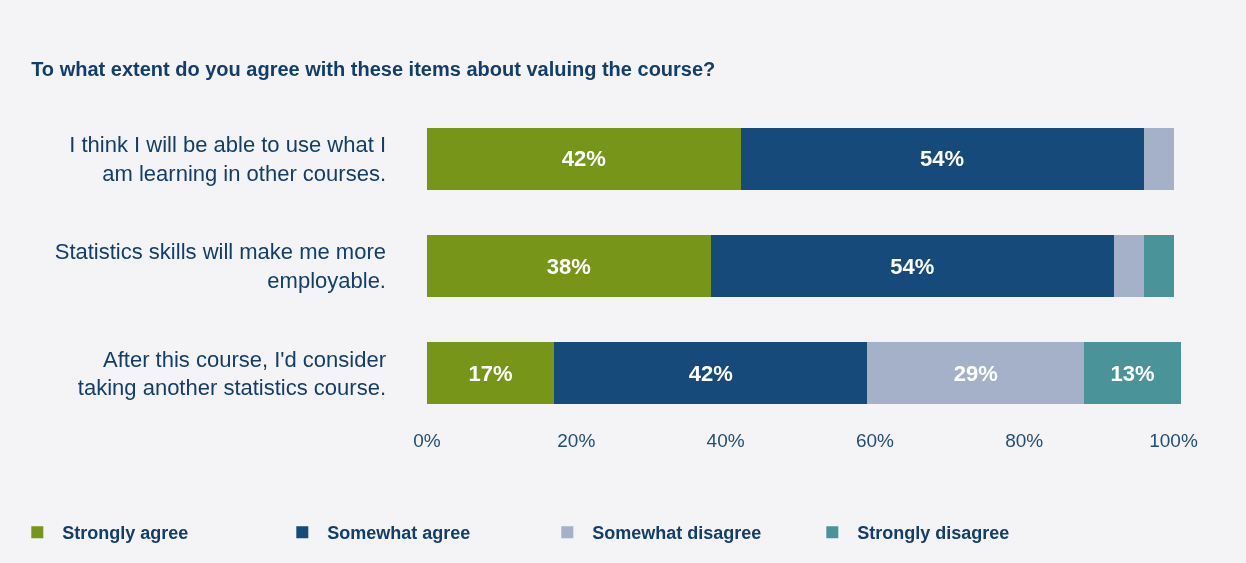 The image size is (1246, 563). What do you see at coordinates (875, 440) in the screenshot?
I see `x-tick-label: 60%` at bounding box center [875, 440].